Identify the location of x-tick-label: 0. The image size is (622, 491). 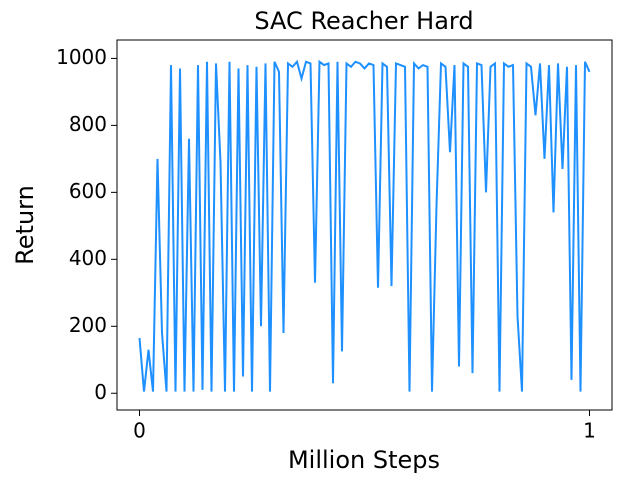
(139, 431).